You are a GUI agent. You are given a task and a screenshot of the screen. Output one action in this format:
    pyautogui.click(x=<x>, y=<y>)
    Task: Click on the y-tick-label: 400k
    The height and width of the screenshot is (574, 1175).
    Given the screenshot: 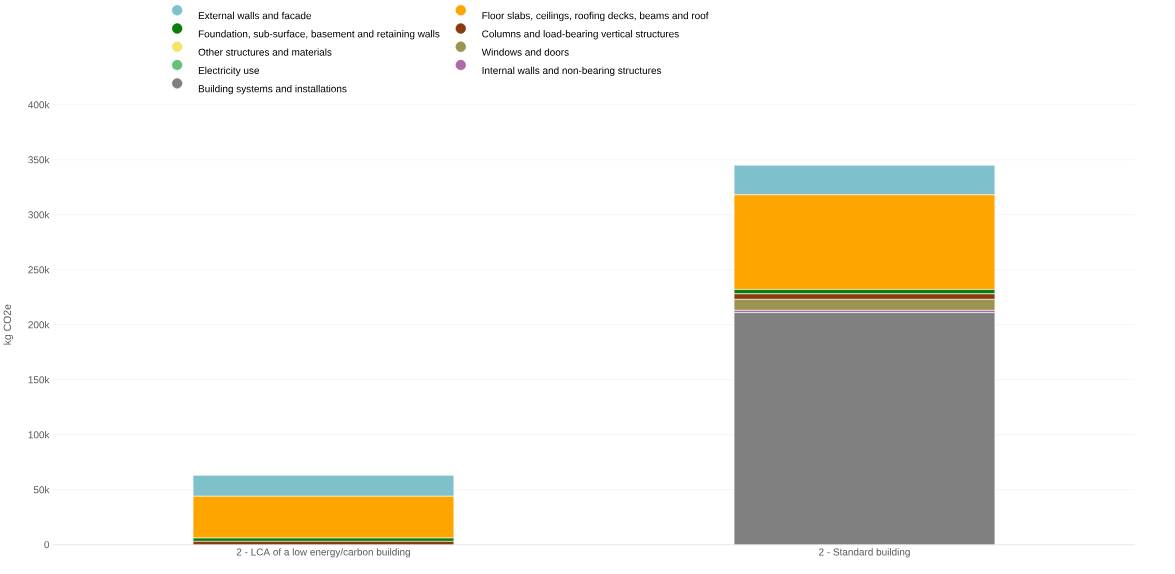 What is the action you would take?
    pyautogui.click(x=39, y=104)
    